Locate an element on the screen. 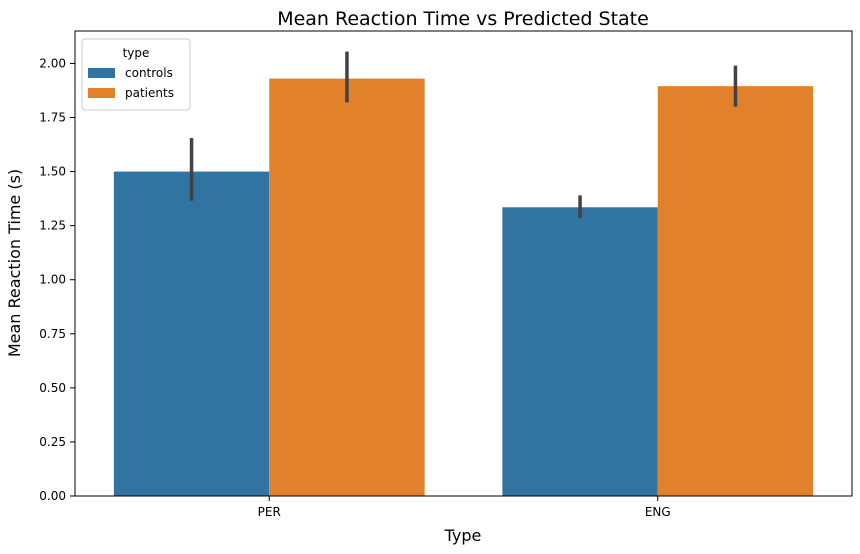 Image resolution: width=860 pixels, height=554 pixels. x-axis-label: Type is located at coordinates (463, 535).